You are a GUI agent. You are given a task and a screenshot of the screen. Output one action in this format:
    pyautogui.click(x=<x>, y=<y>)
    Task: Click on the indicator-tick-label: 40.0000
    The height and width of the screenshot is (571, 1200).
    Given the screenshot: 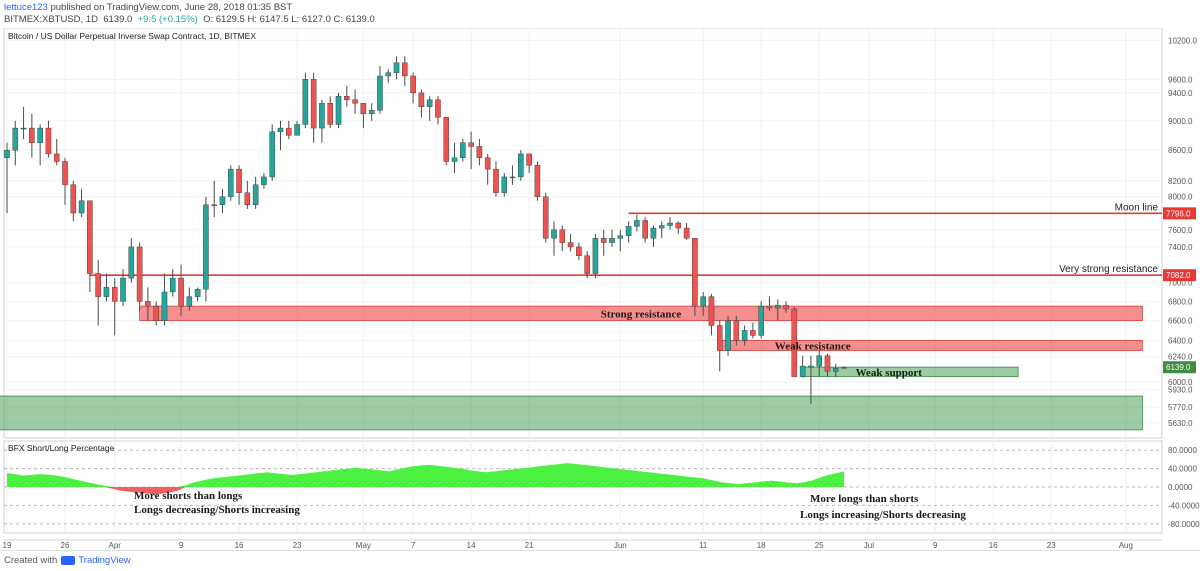 What is the action you would take?
    pyautogui.click(x=1182, y=469)
    